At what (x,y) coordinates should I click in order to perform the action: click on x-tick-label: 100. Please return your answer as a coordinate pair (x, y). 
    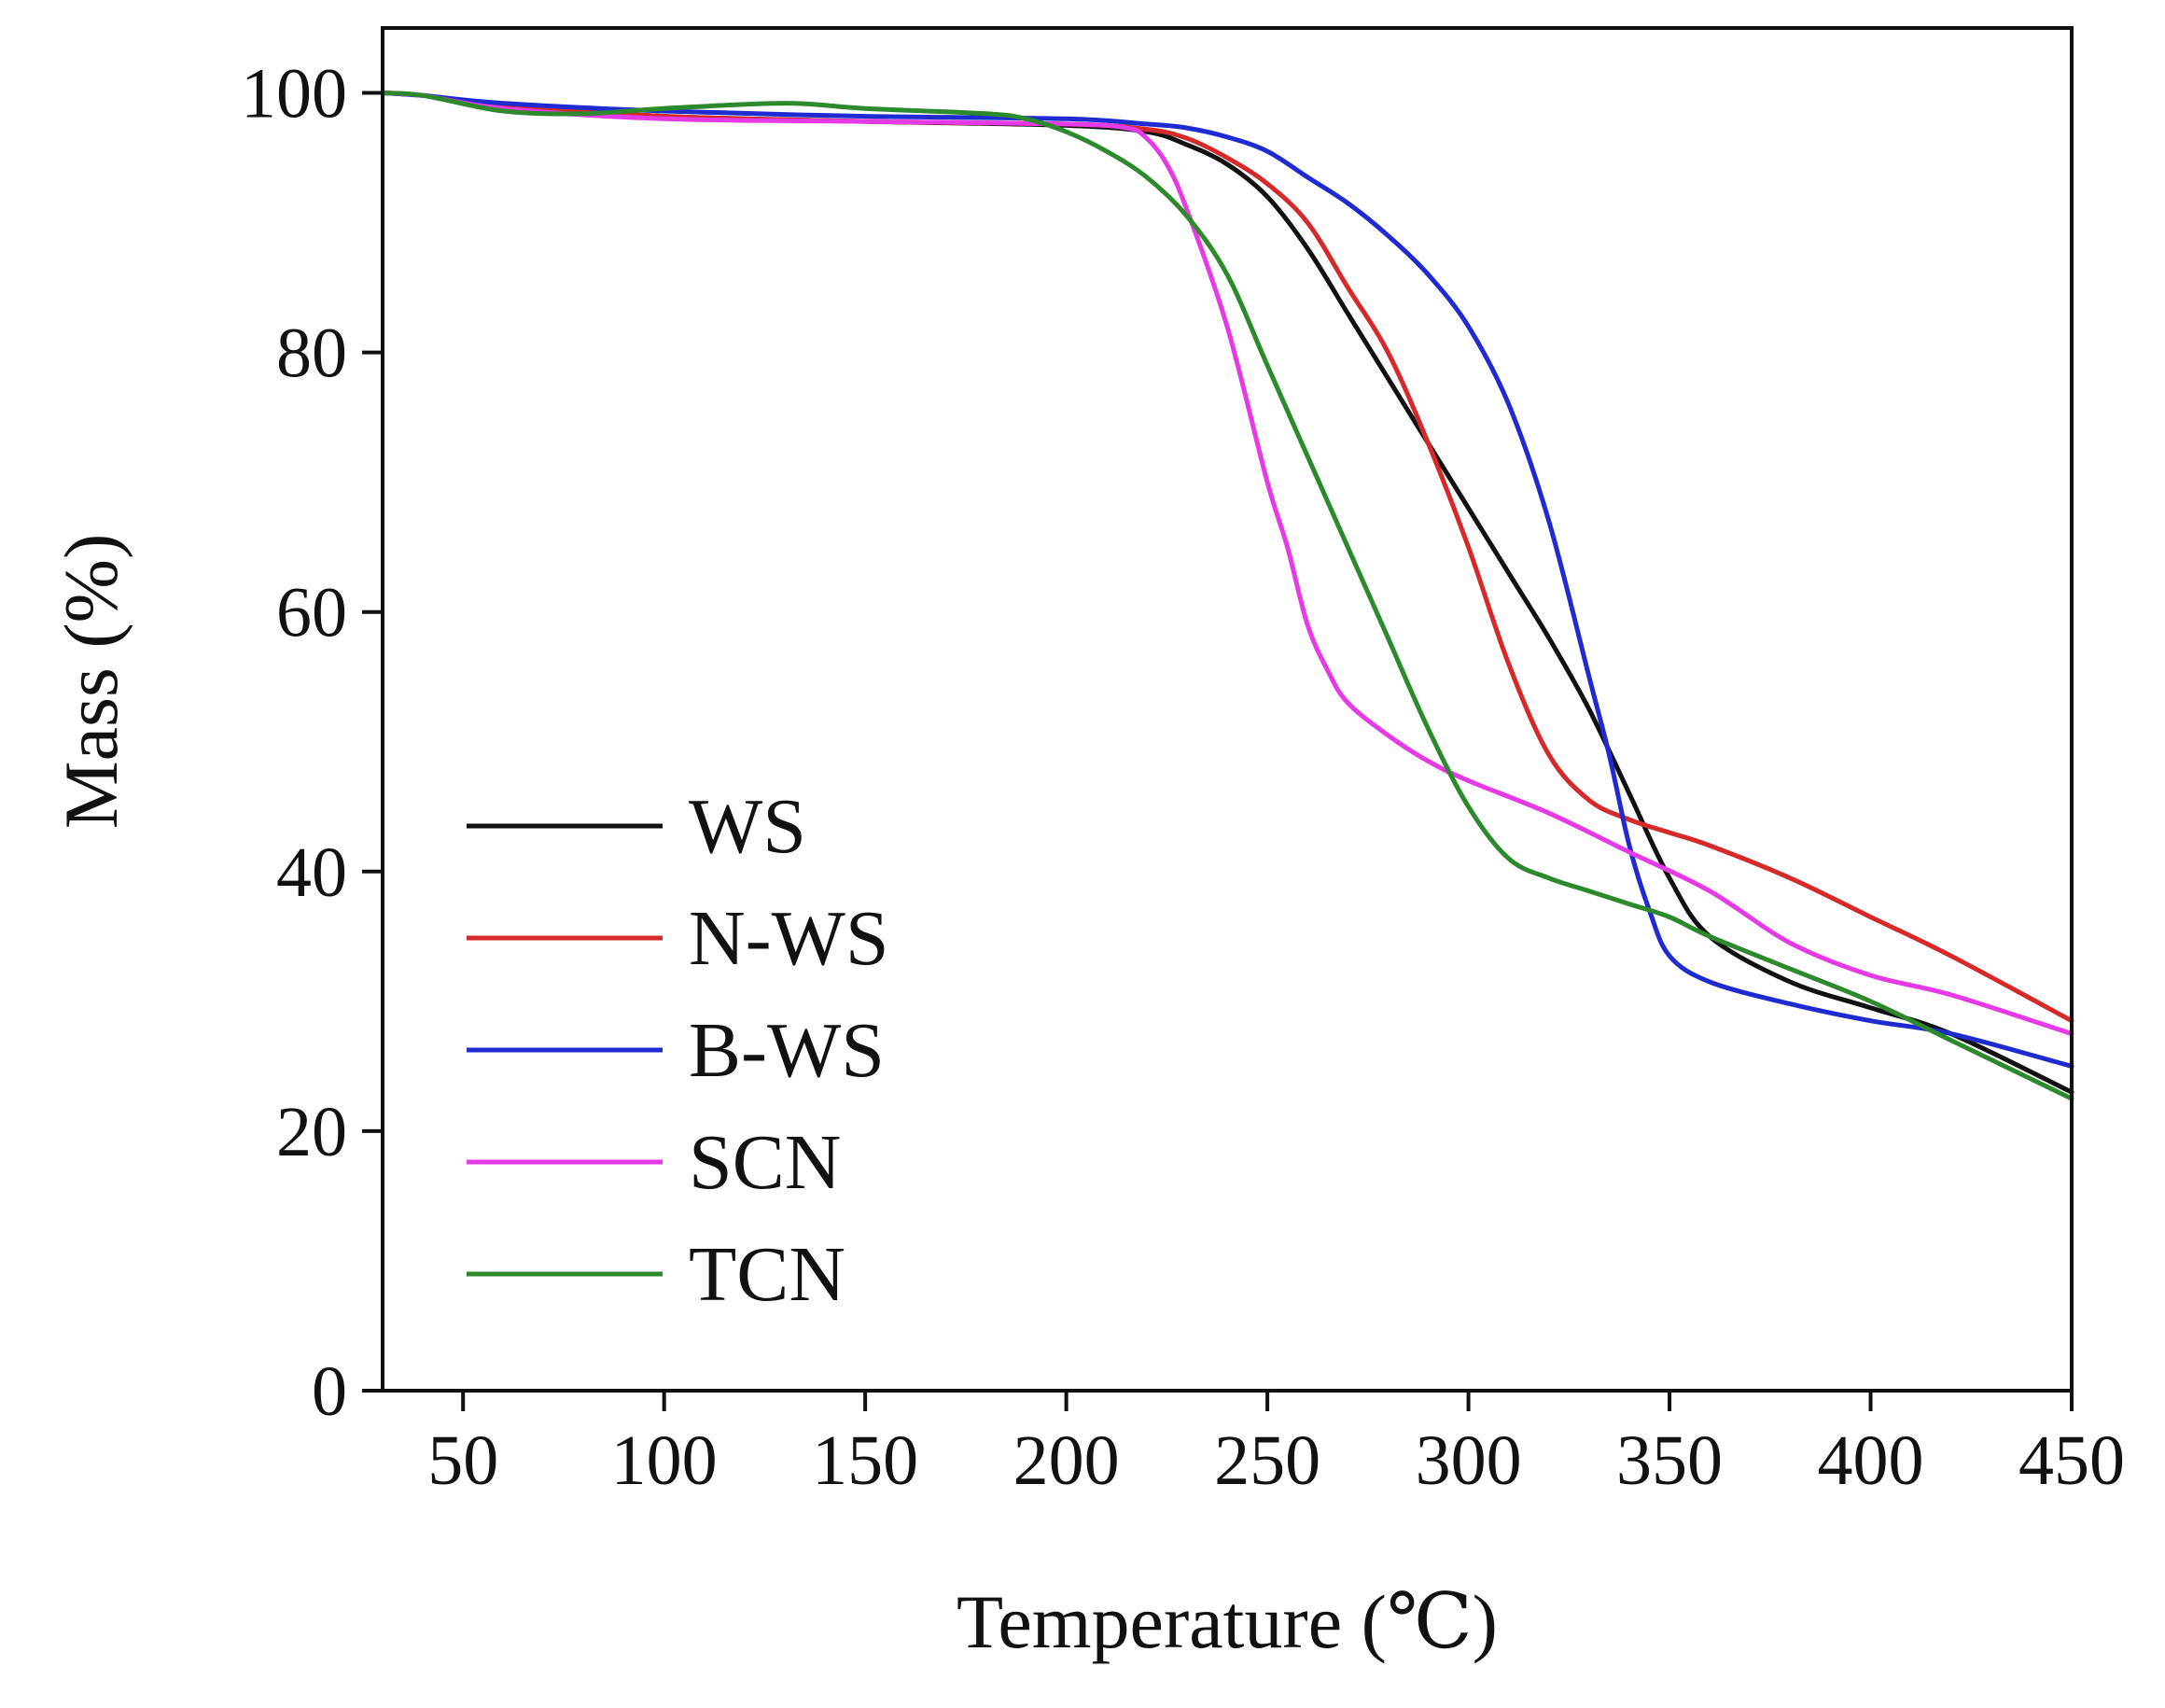
    Looking at the image, I should click on (664, 1460).